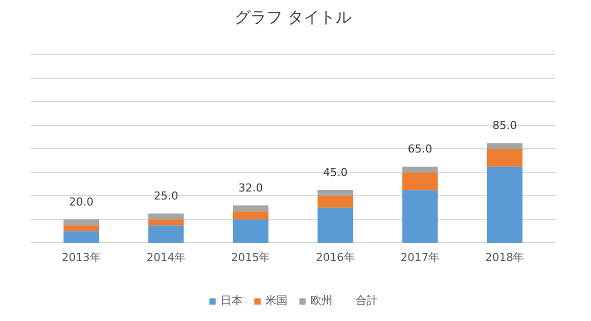 The image size is (591, 321). Describe the element at coordinates (231, 300) in the screenshot. I see `legend-label: 日本` at that location.